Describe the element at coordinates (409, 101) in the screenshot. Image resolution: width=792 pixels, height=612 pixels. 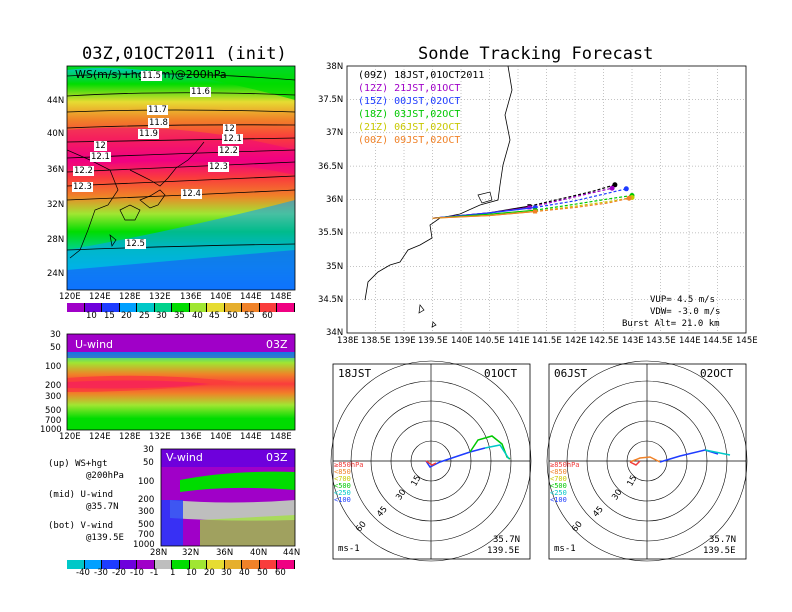
I see `legend-entry: (15Z) 00JST,02OCT` at that location.